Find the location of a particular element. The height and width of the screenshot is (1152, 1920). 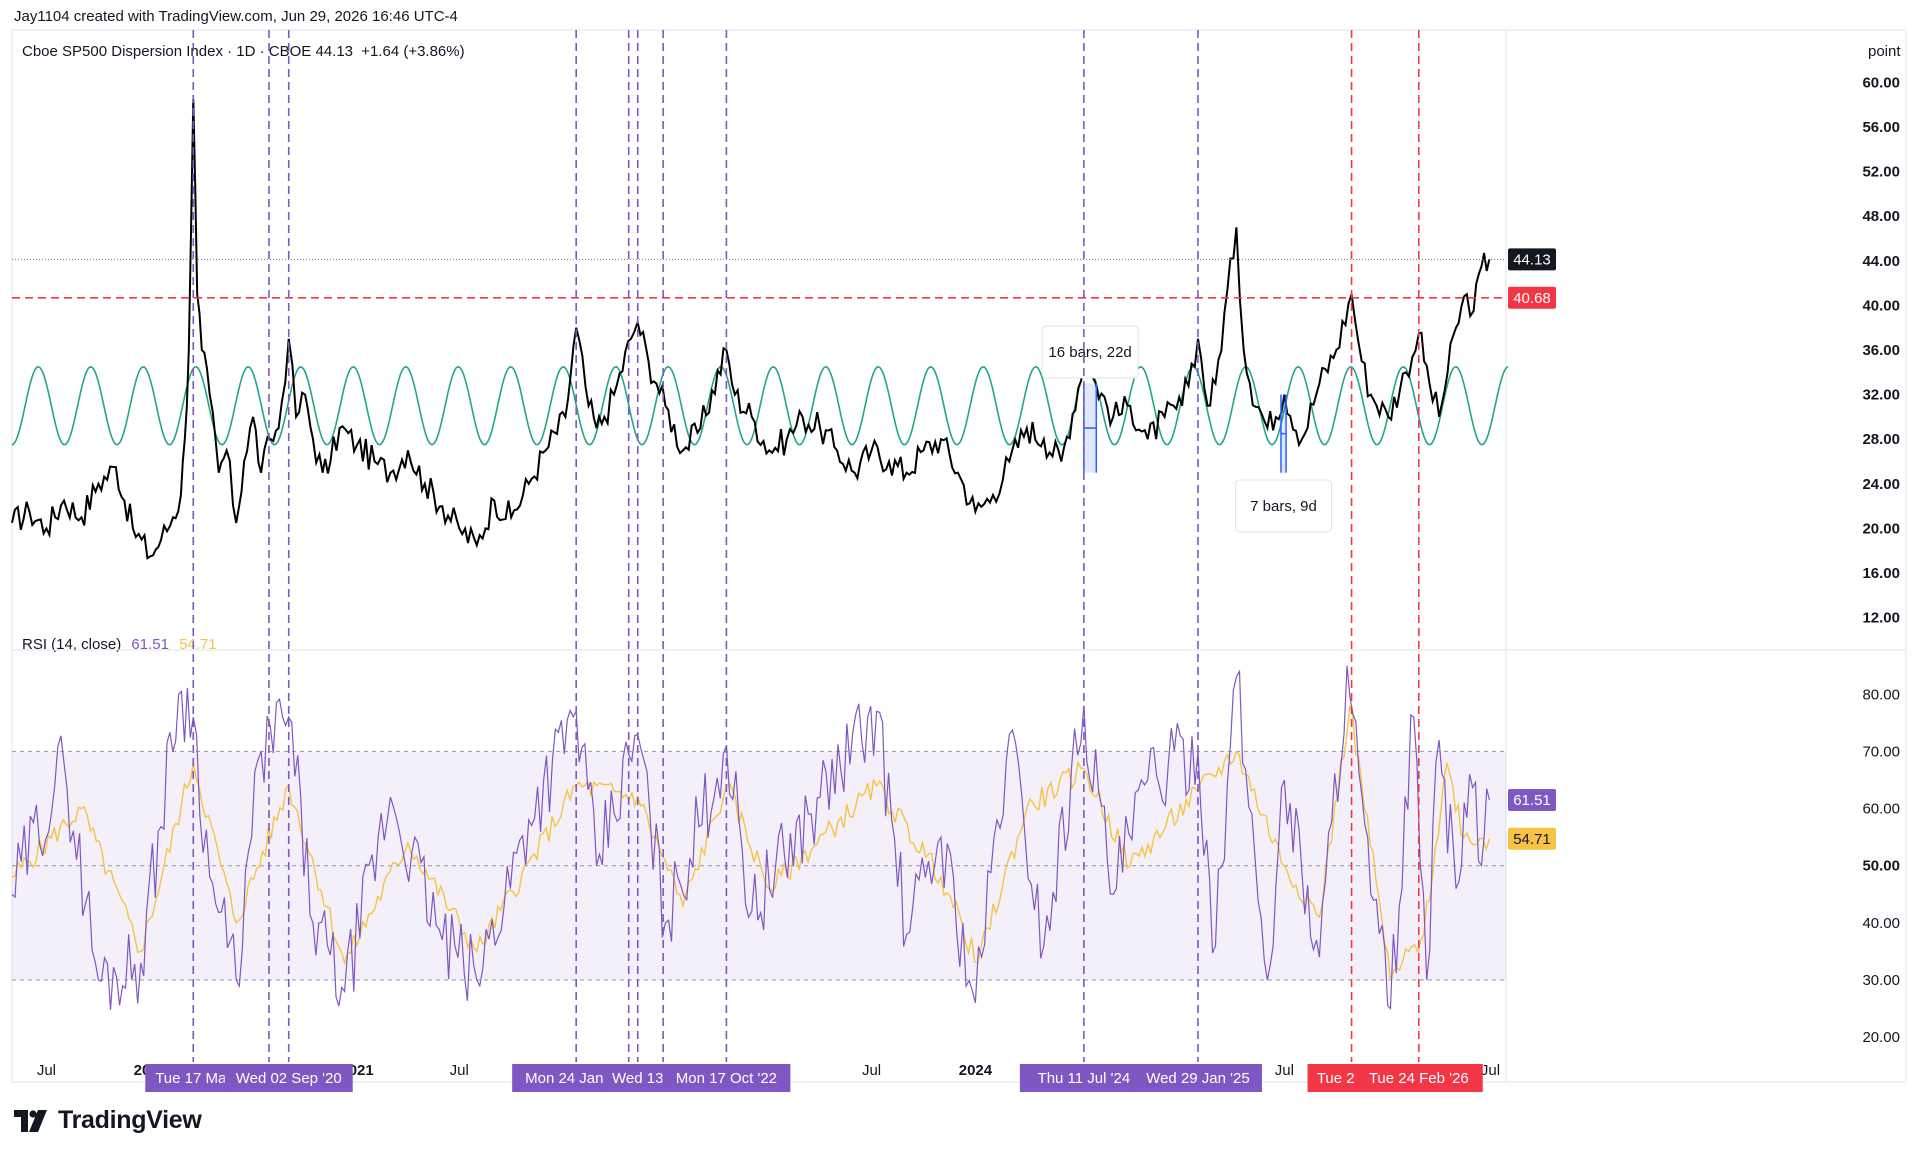

rsi-ma-value-tag is located at coordinates (1532, 838).